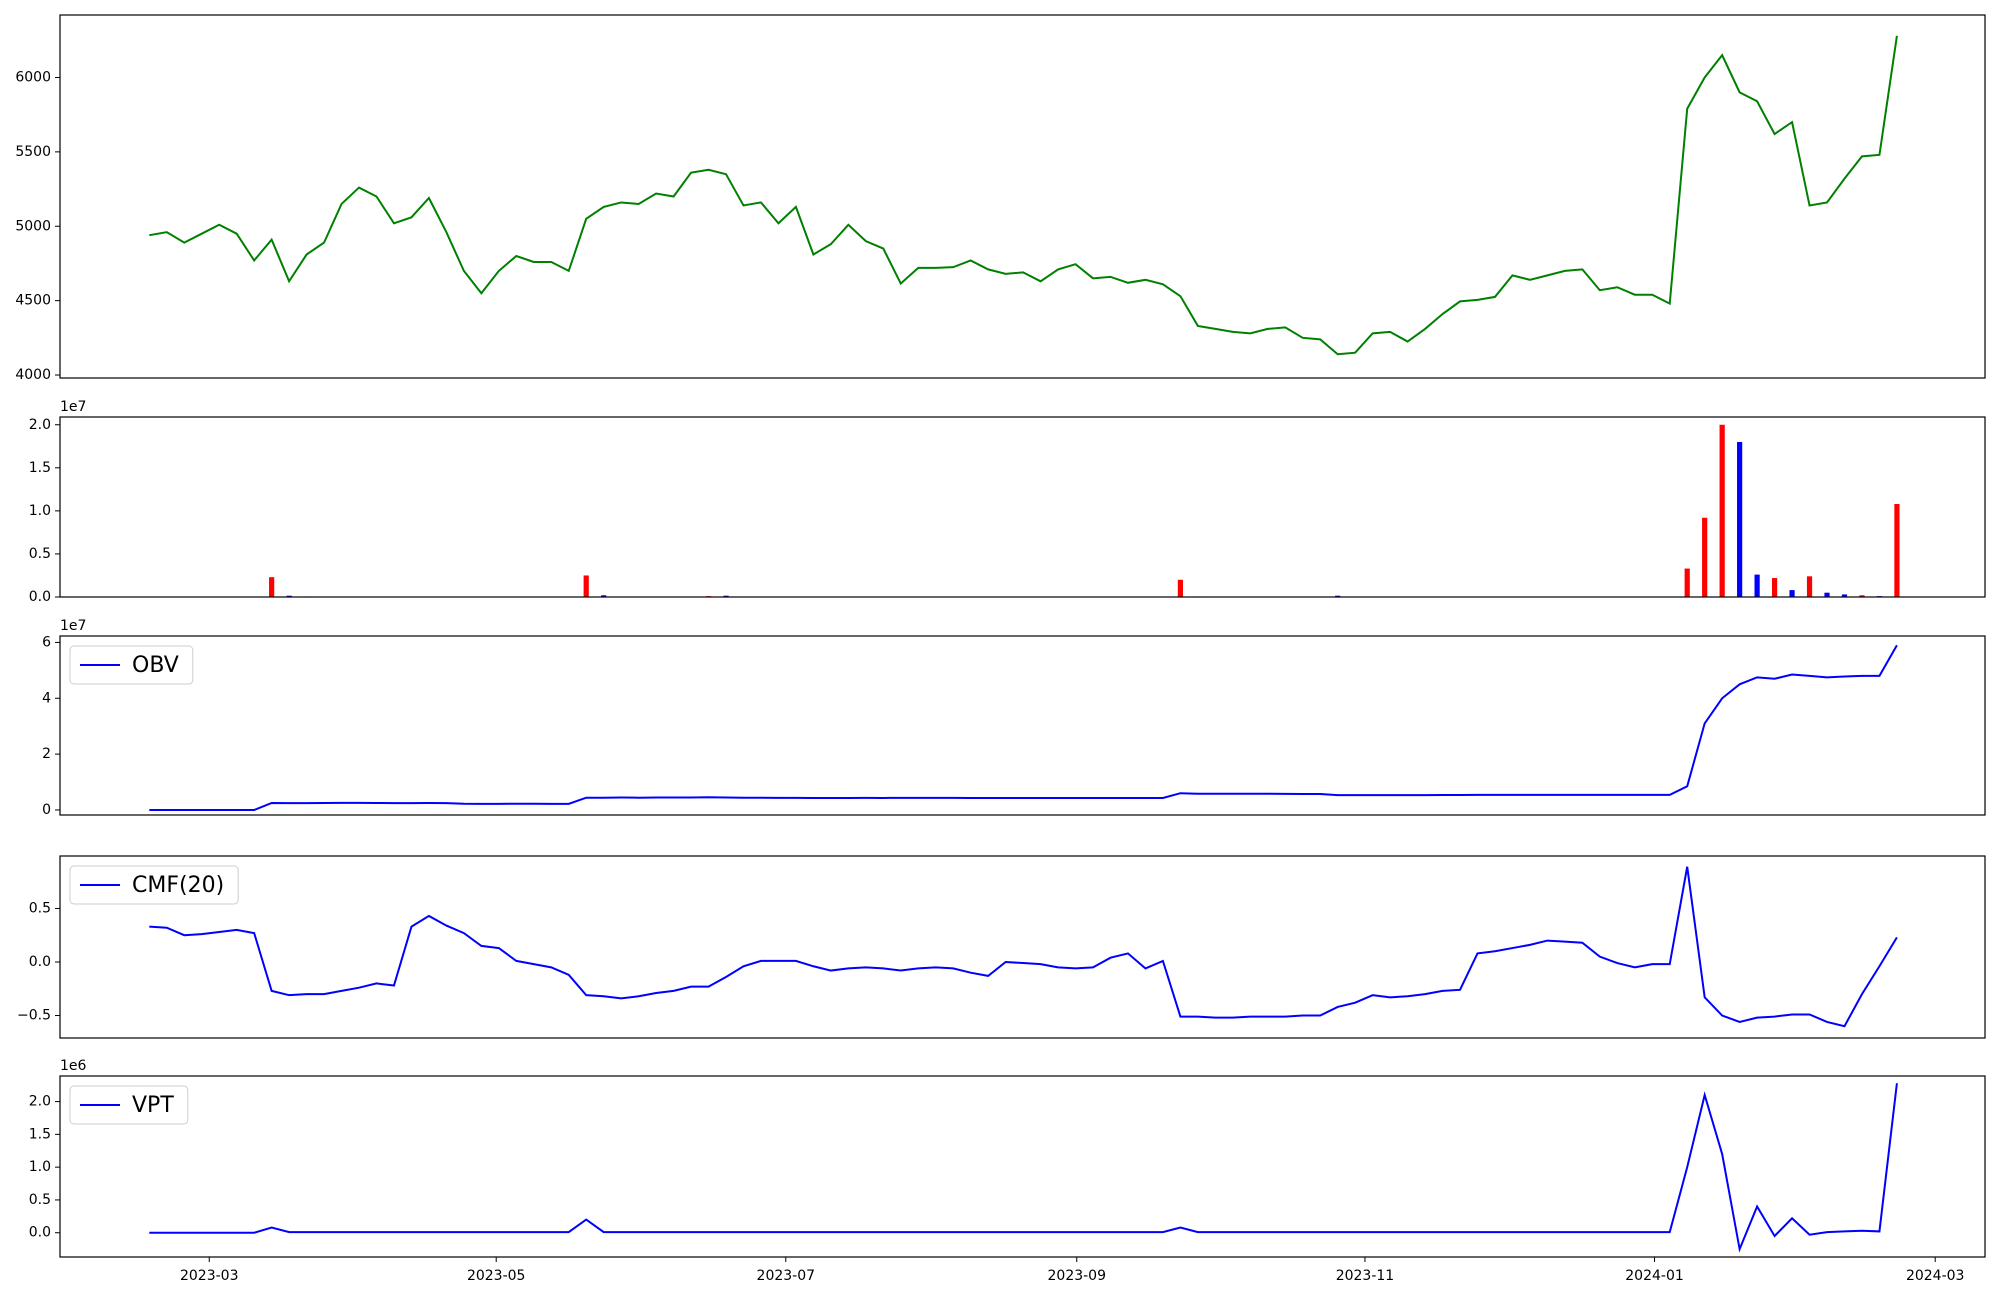 This screenshot has width=2000, height=1300. Describe the element at coordinates (46, 754) in the screenshot. I see `y-tick-label: 2` at that location.